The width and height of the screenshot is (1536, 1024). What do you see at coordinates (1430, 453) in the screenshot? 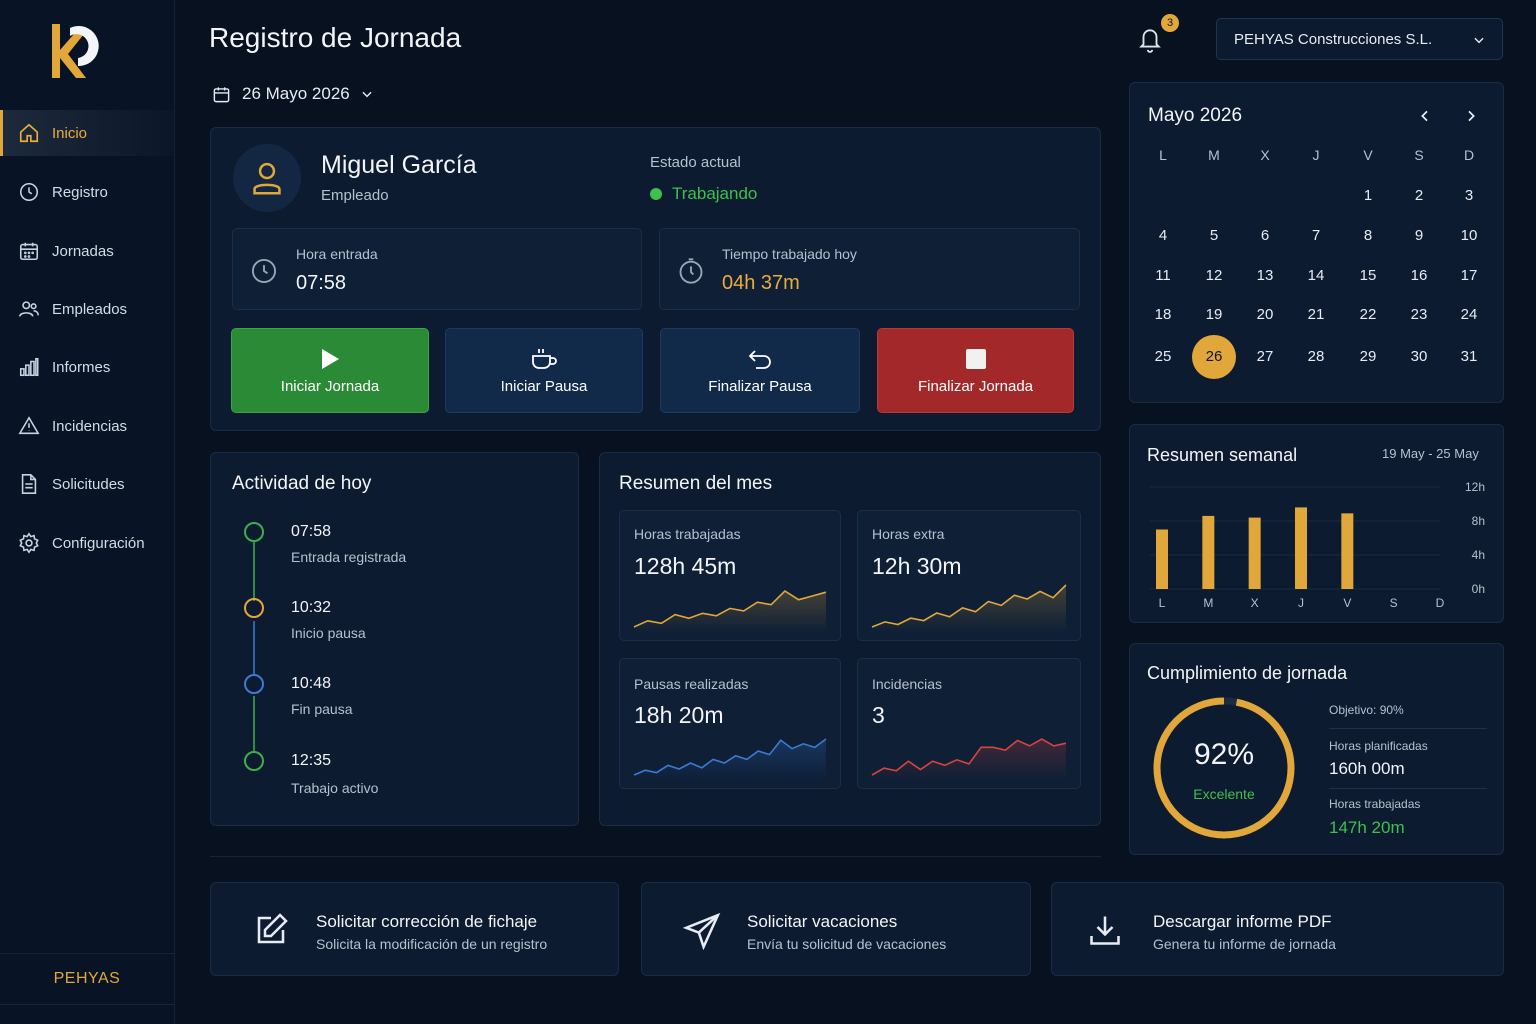
I see `weekly-range: 19 May - 25 May` at bounding box center [1430, 453].